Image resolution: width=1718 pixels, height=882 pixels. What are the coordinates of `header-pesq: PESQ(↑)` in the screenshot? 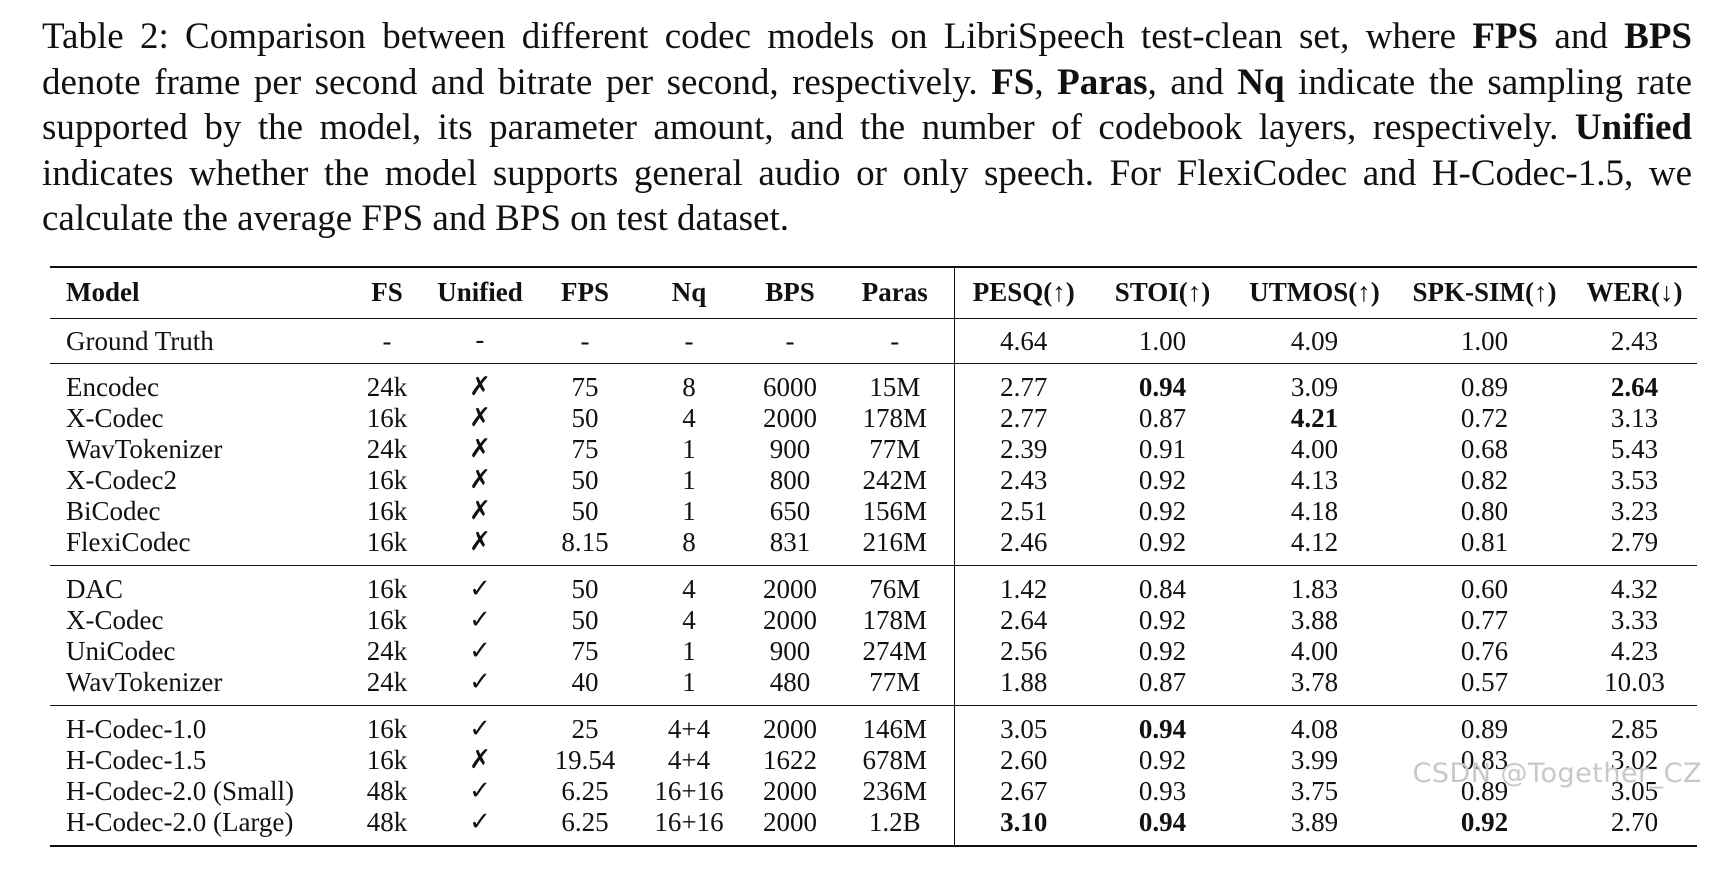 It's located at (1023, 292).